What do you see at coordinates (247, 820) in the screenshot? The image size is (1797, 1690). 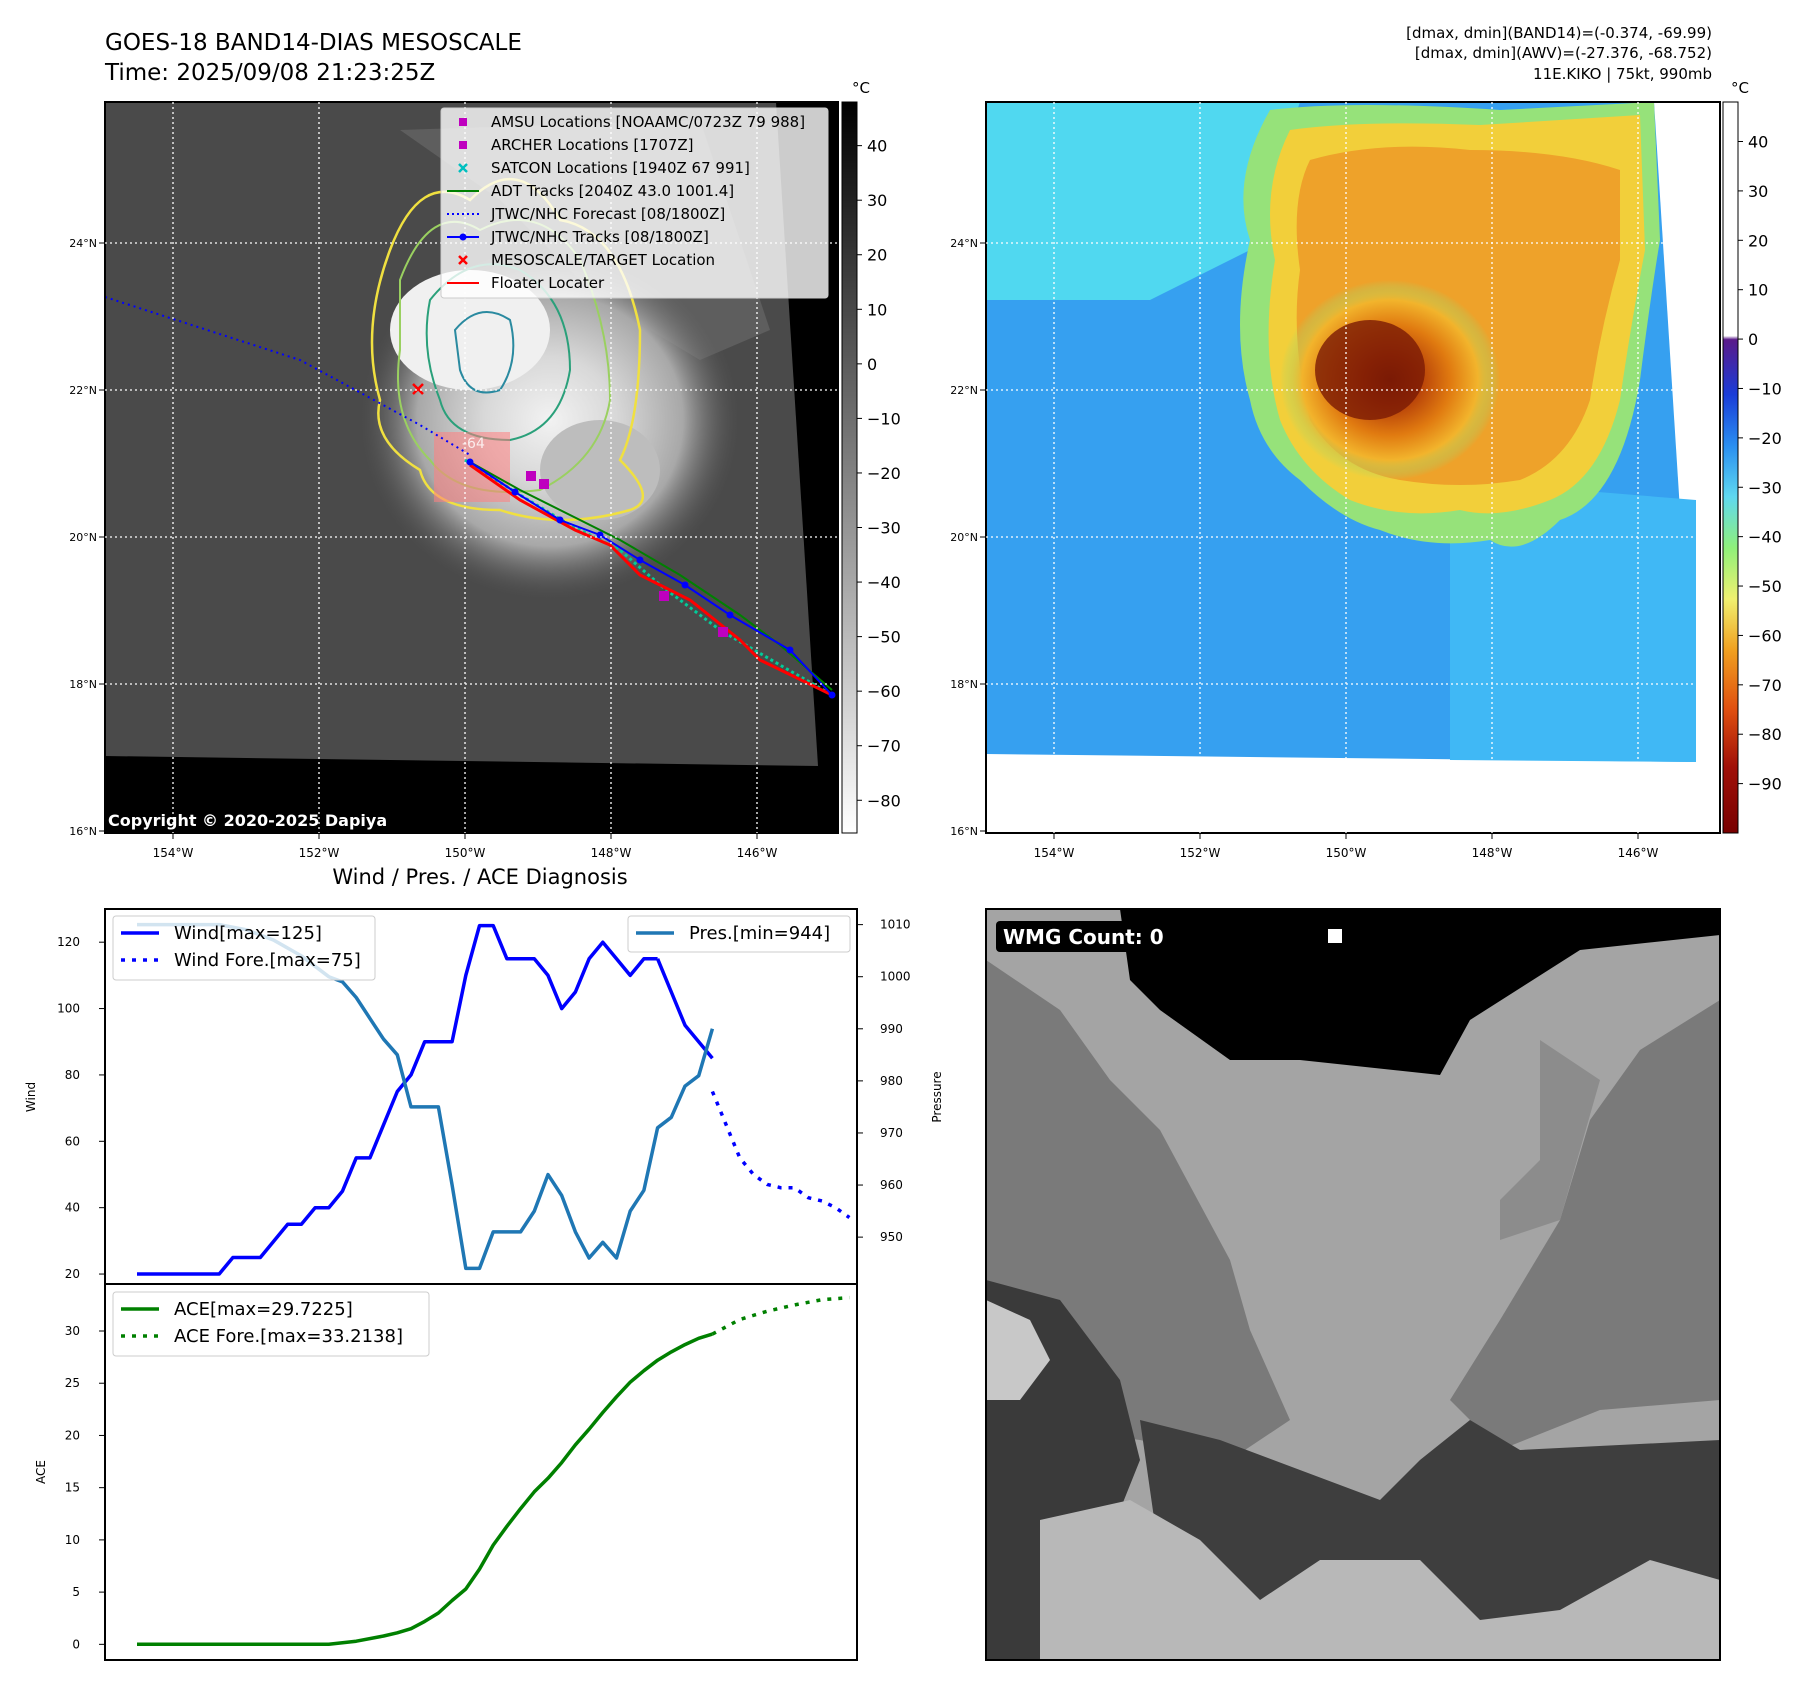 I see `ir-copyright: Copyright © 2020-2025 Dapiya` at bounding box center [247, 820].